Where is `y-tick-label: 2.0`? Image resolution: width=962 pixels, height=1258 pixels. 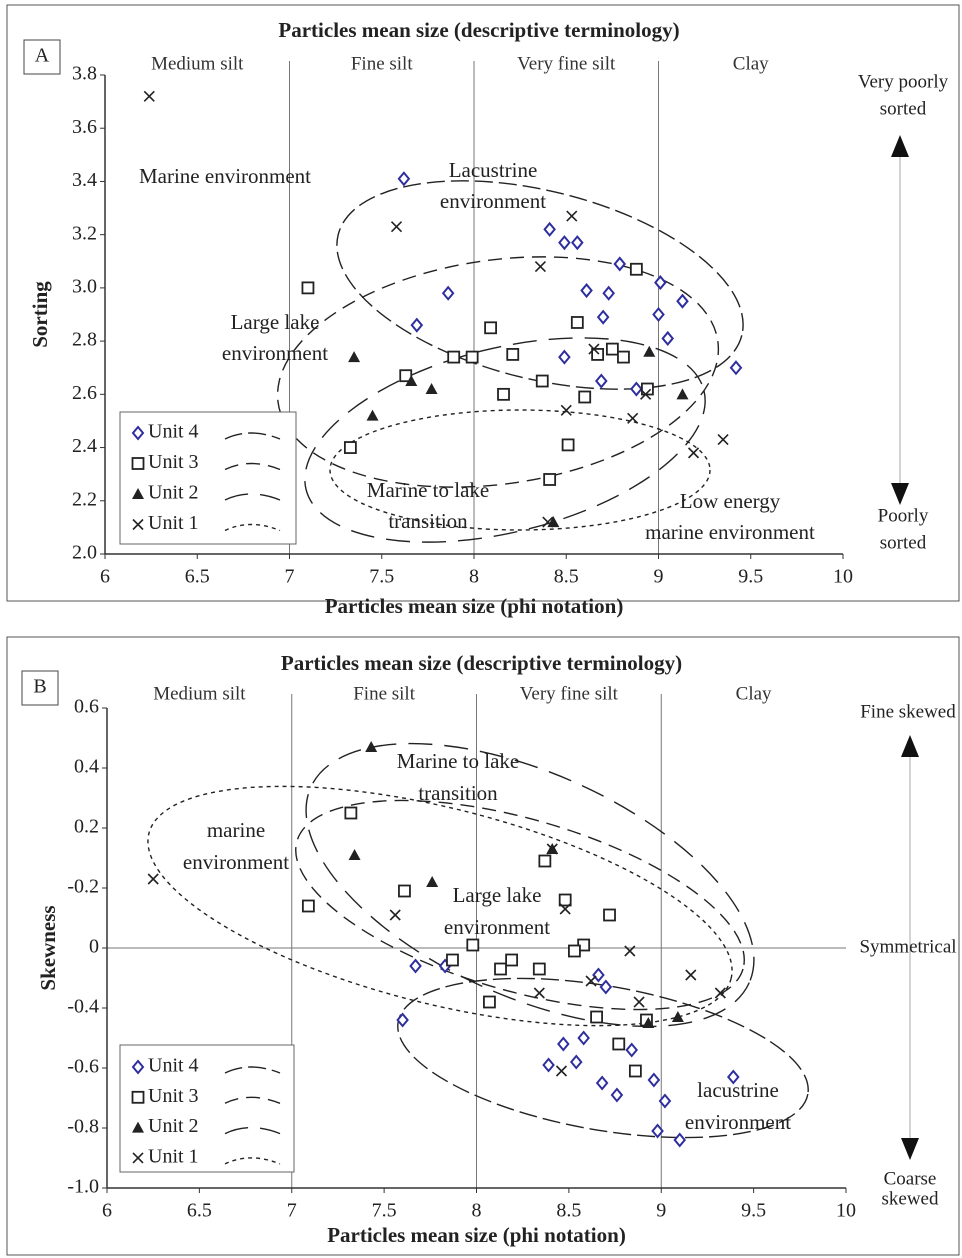 y-tick-label: 2.0 is located at coordinates (84, 553).